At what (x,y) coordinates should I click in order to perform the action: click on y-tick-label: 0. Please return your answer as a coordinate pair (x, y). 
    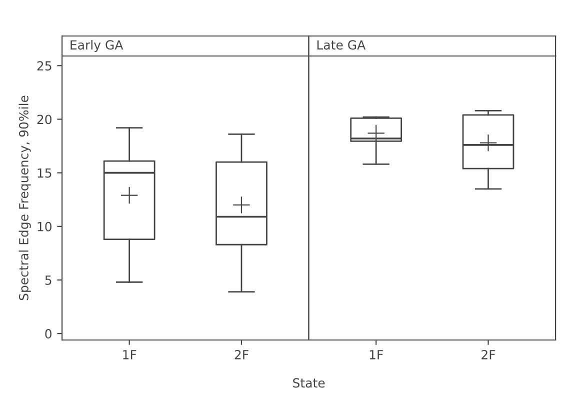
    Looking at the image, I should click on (48, 333).